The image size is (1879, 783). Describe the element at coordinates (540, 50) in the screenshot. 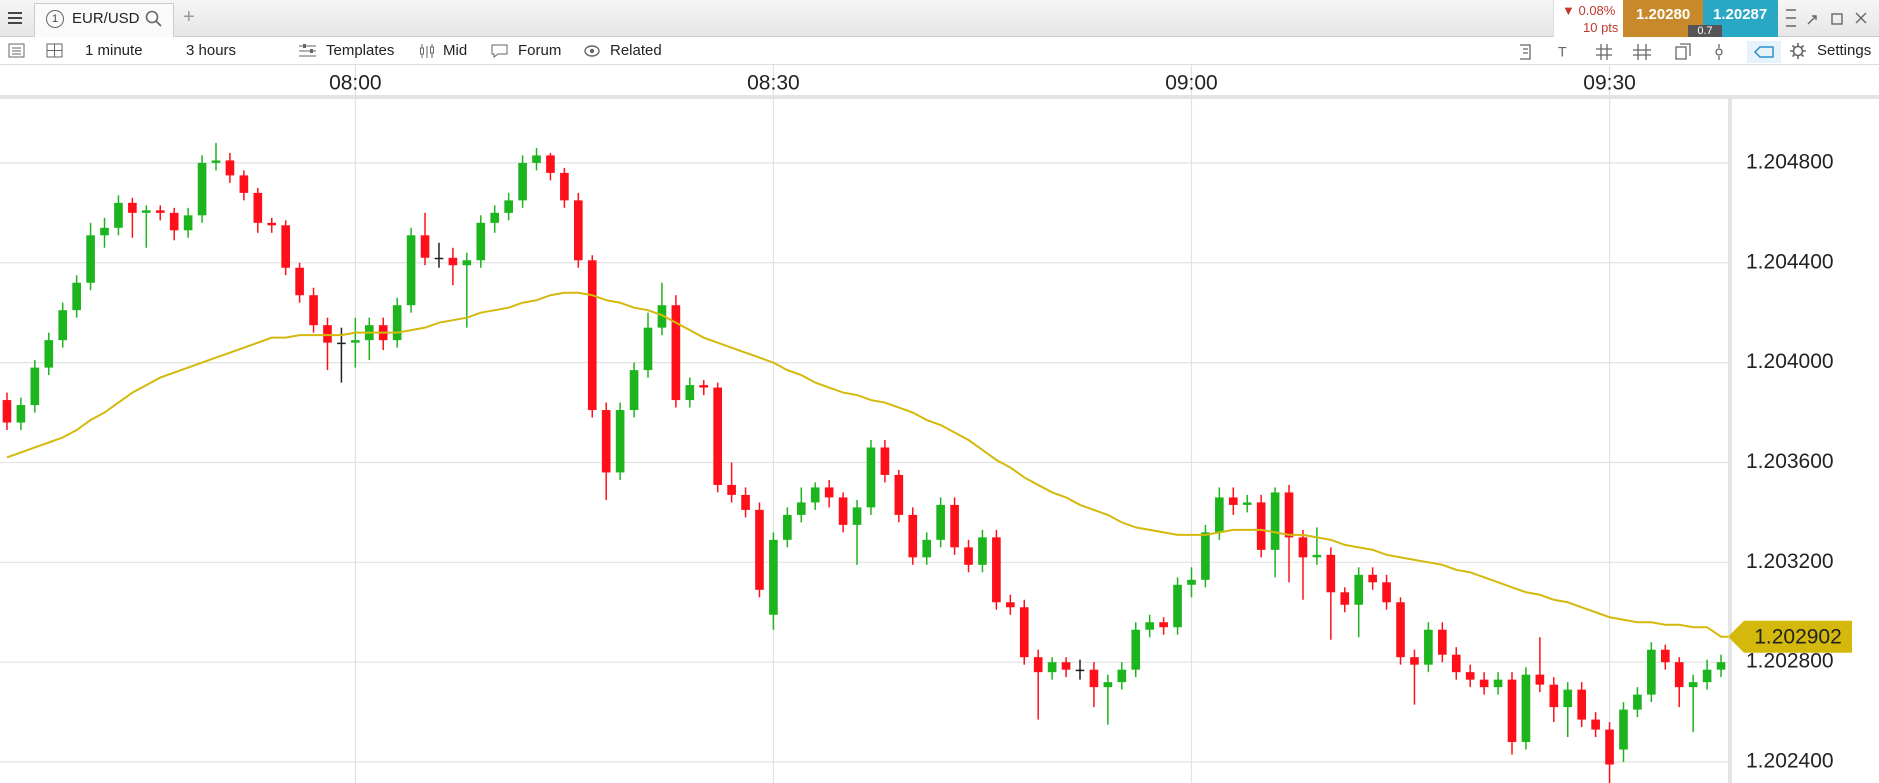

I see `forum: Forum` at that location.